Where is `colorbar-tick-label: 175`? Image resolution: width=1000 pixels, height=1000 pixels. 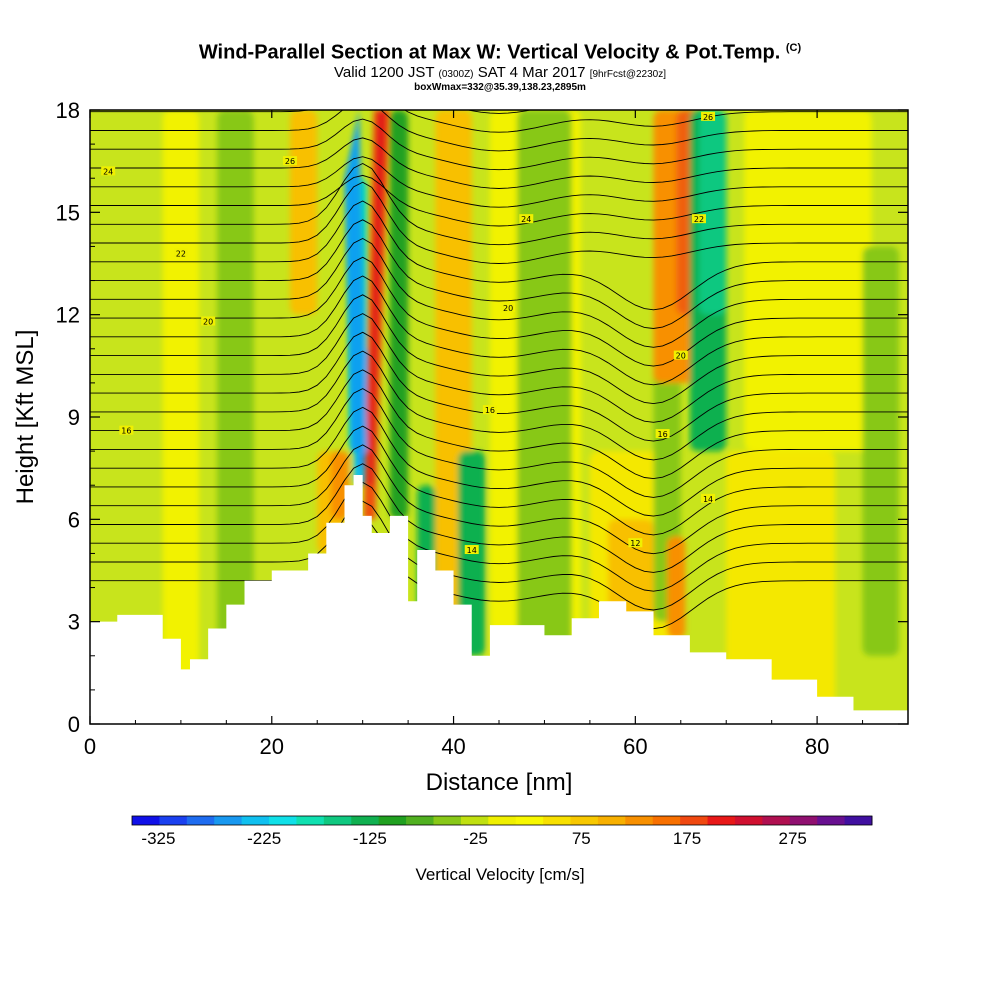 colorbar-tick-label: 175 is located at coordinates (687, 838).